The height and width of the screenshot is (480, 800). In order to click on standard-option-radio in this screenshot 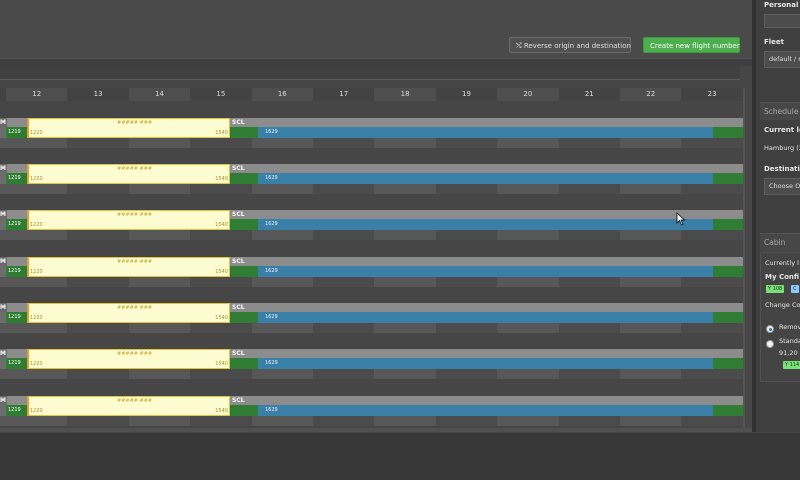, I will do `click(770, 344)`.